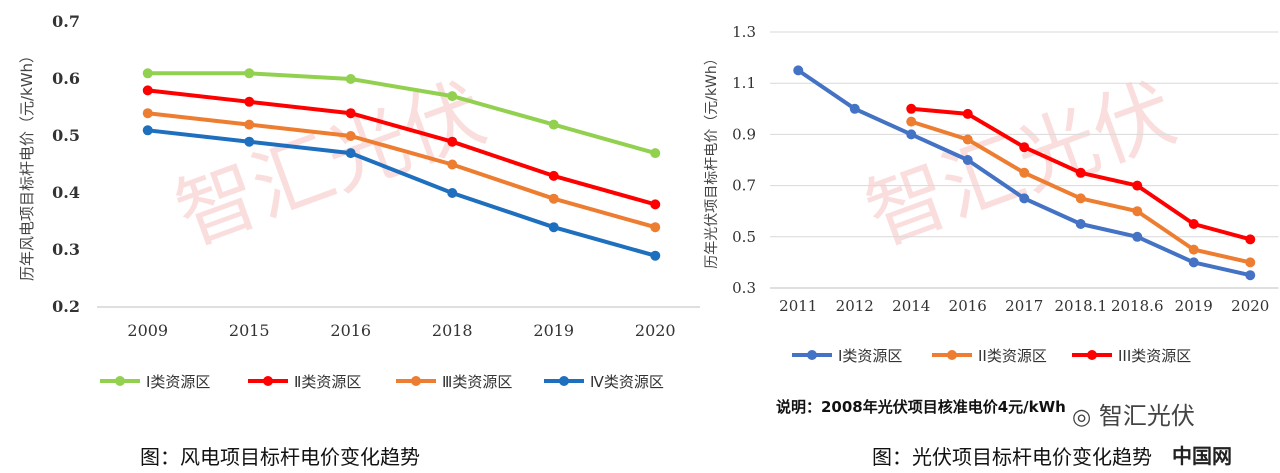  What do you see at coordinates (477, 382) in the screenshot?
I see `wind-legend-label: Ⅲ类资源区` at bounding box center [477, 382].